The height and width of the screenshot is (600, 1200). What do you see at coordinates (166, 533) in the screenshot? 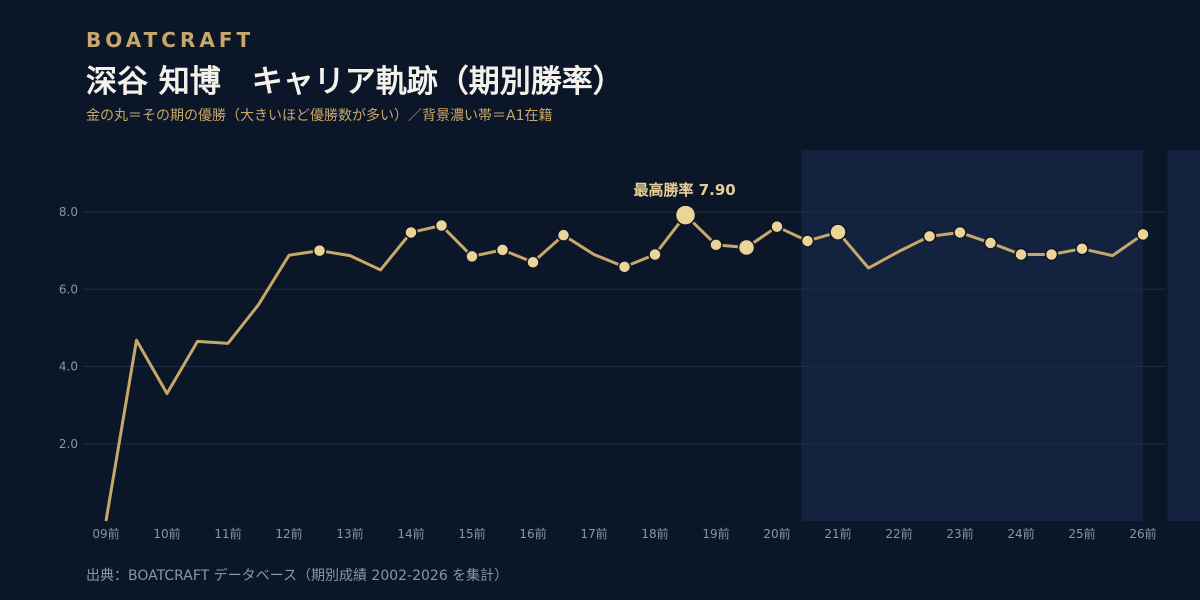
I see `x-tick-label: 10前` at bounding box center [166, 533].